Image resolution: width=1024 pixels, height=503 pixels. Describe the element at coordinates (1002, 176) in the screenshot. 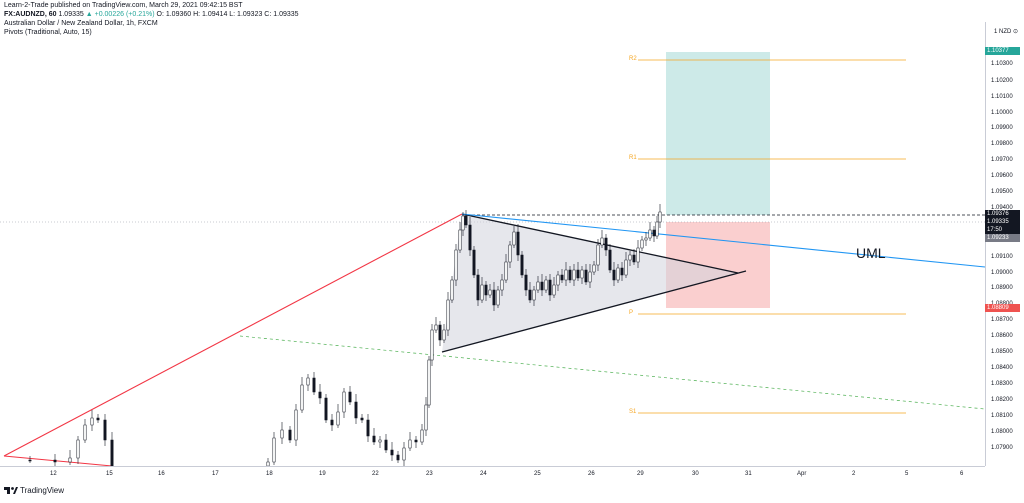

I see `price-tick-label: 1.09600` at that location.